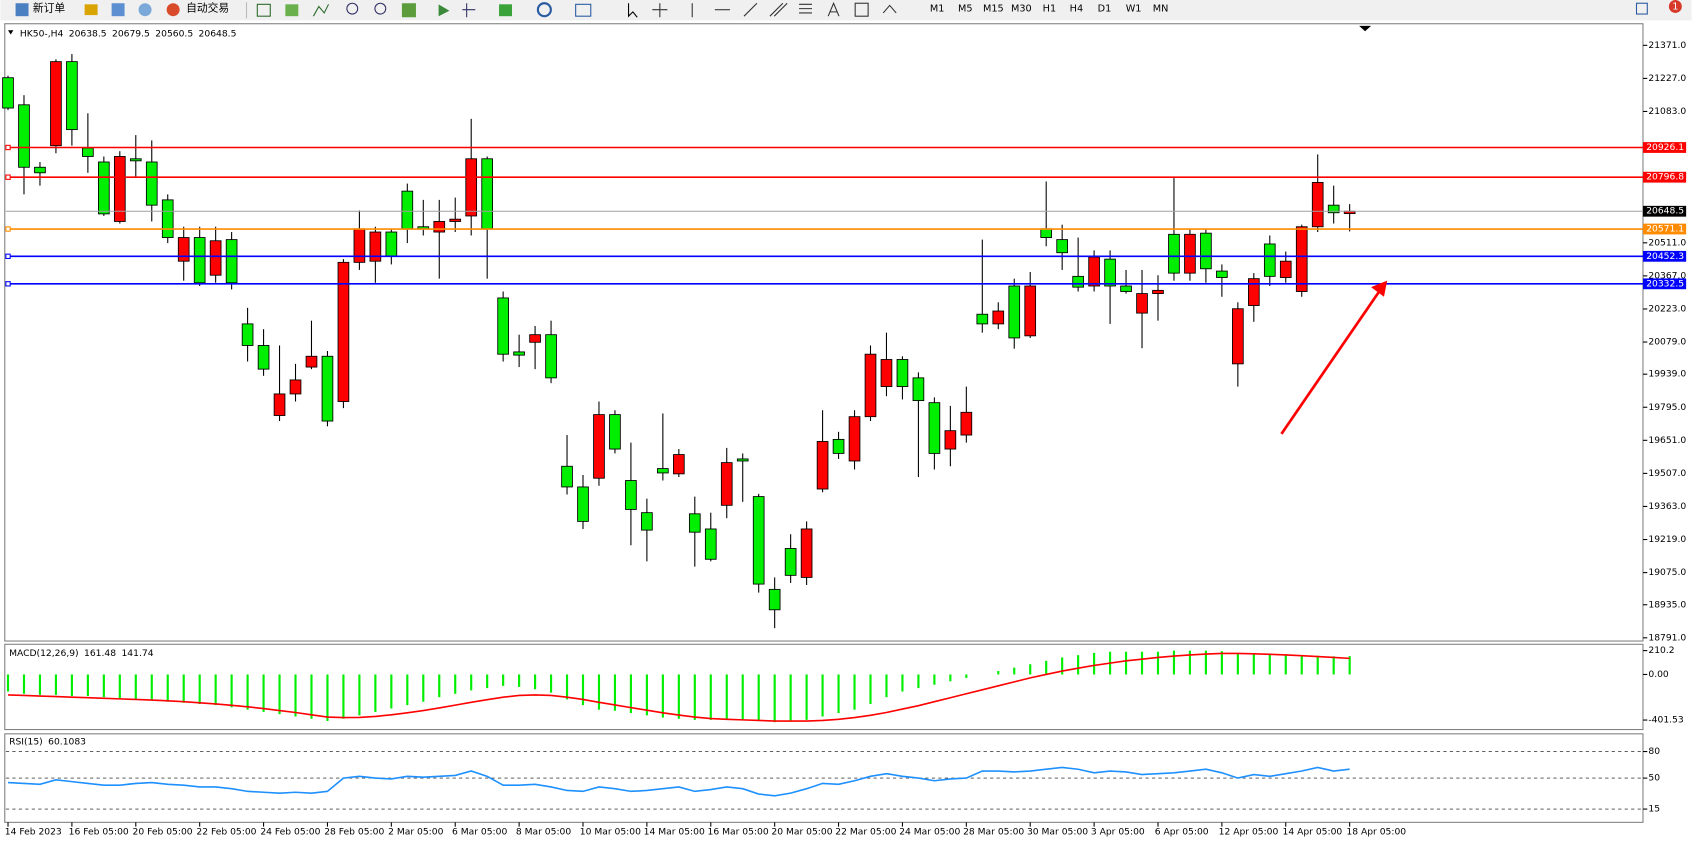 The height and width of the screenshot is (845, 1692). What do you see at coordinates (1667, 473) in the screenshot?
I see `y-tick-label: 19507.0` at bounding box center [1667, 473].